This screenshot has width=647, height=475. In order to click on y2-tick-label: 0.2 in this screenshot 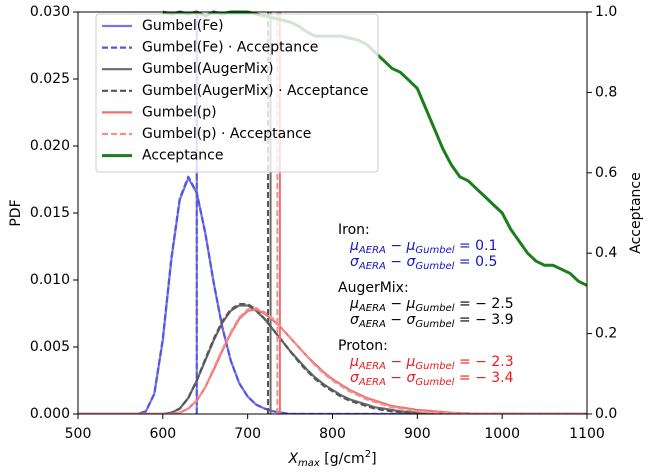, I will do `click(606, 334)`.